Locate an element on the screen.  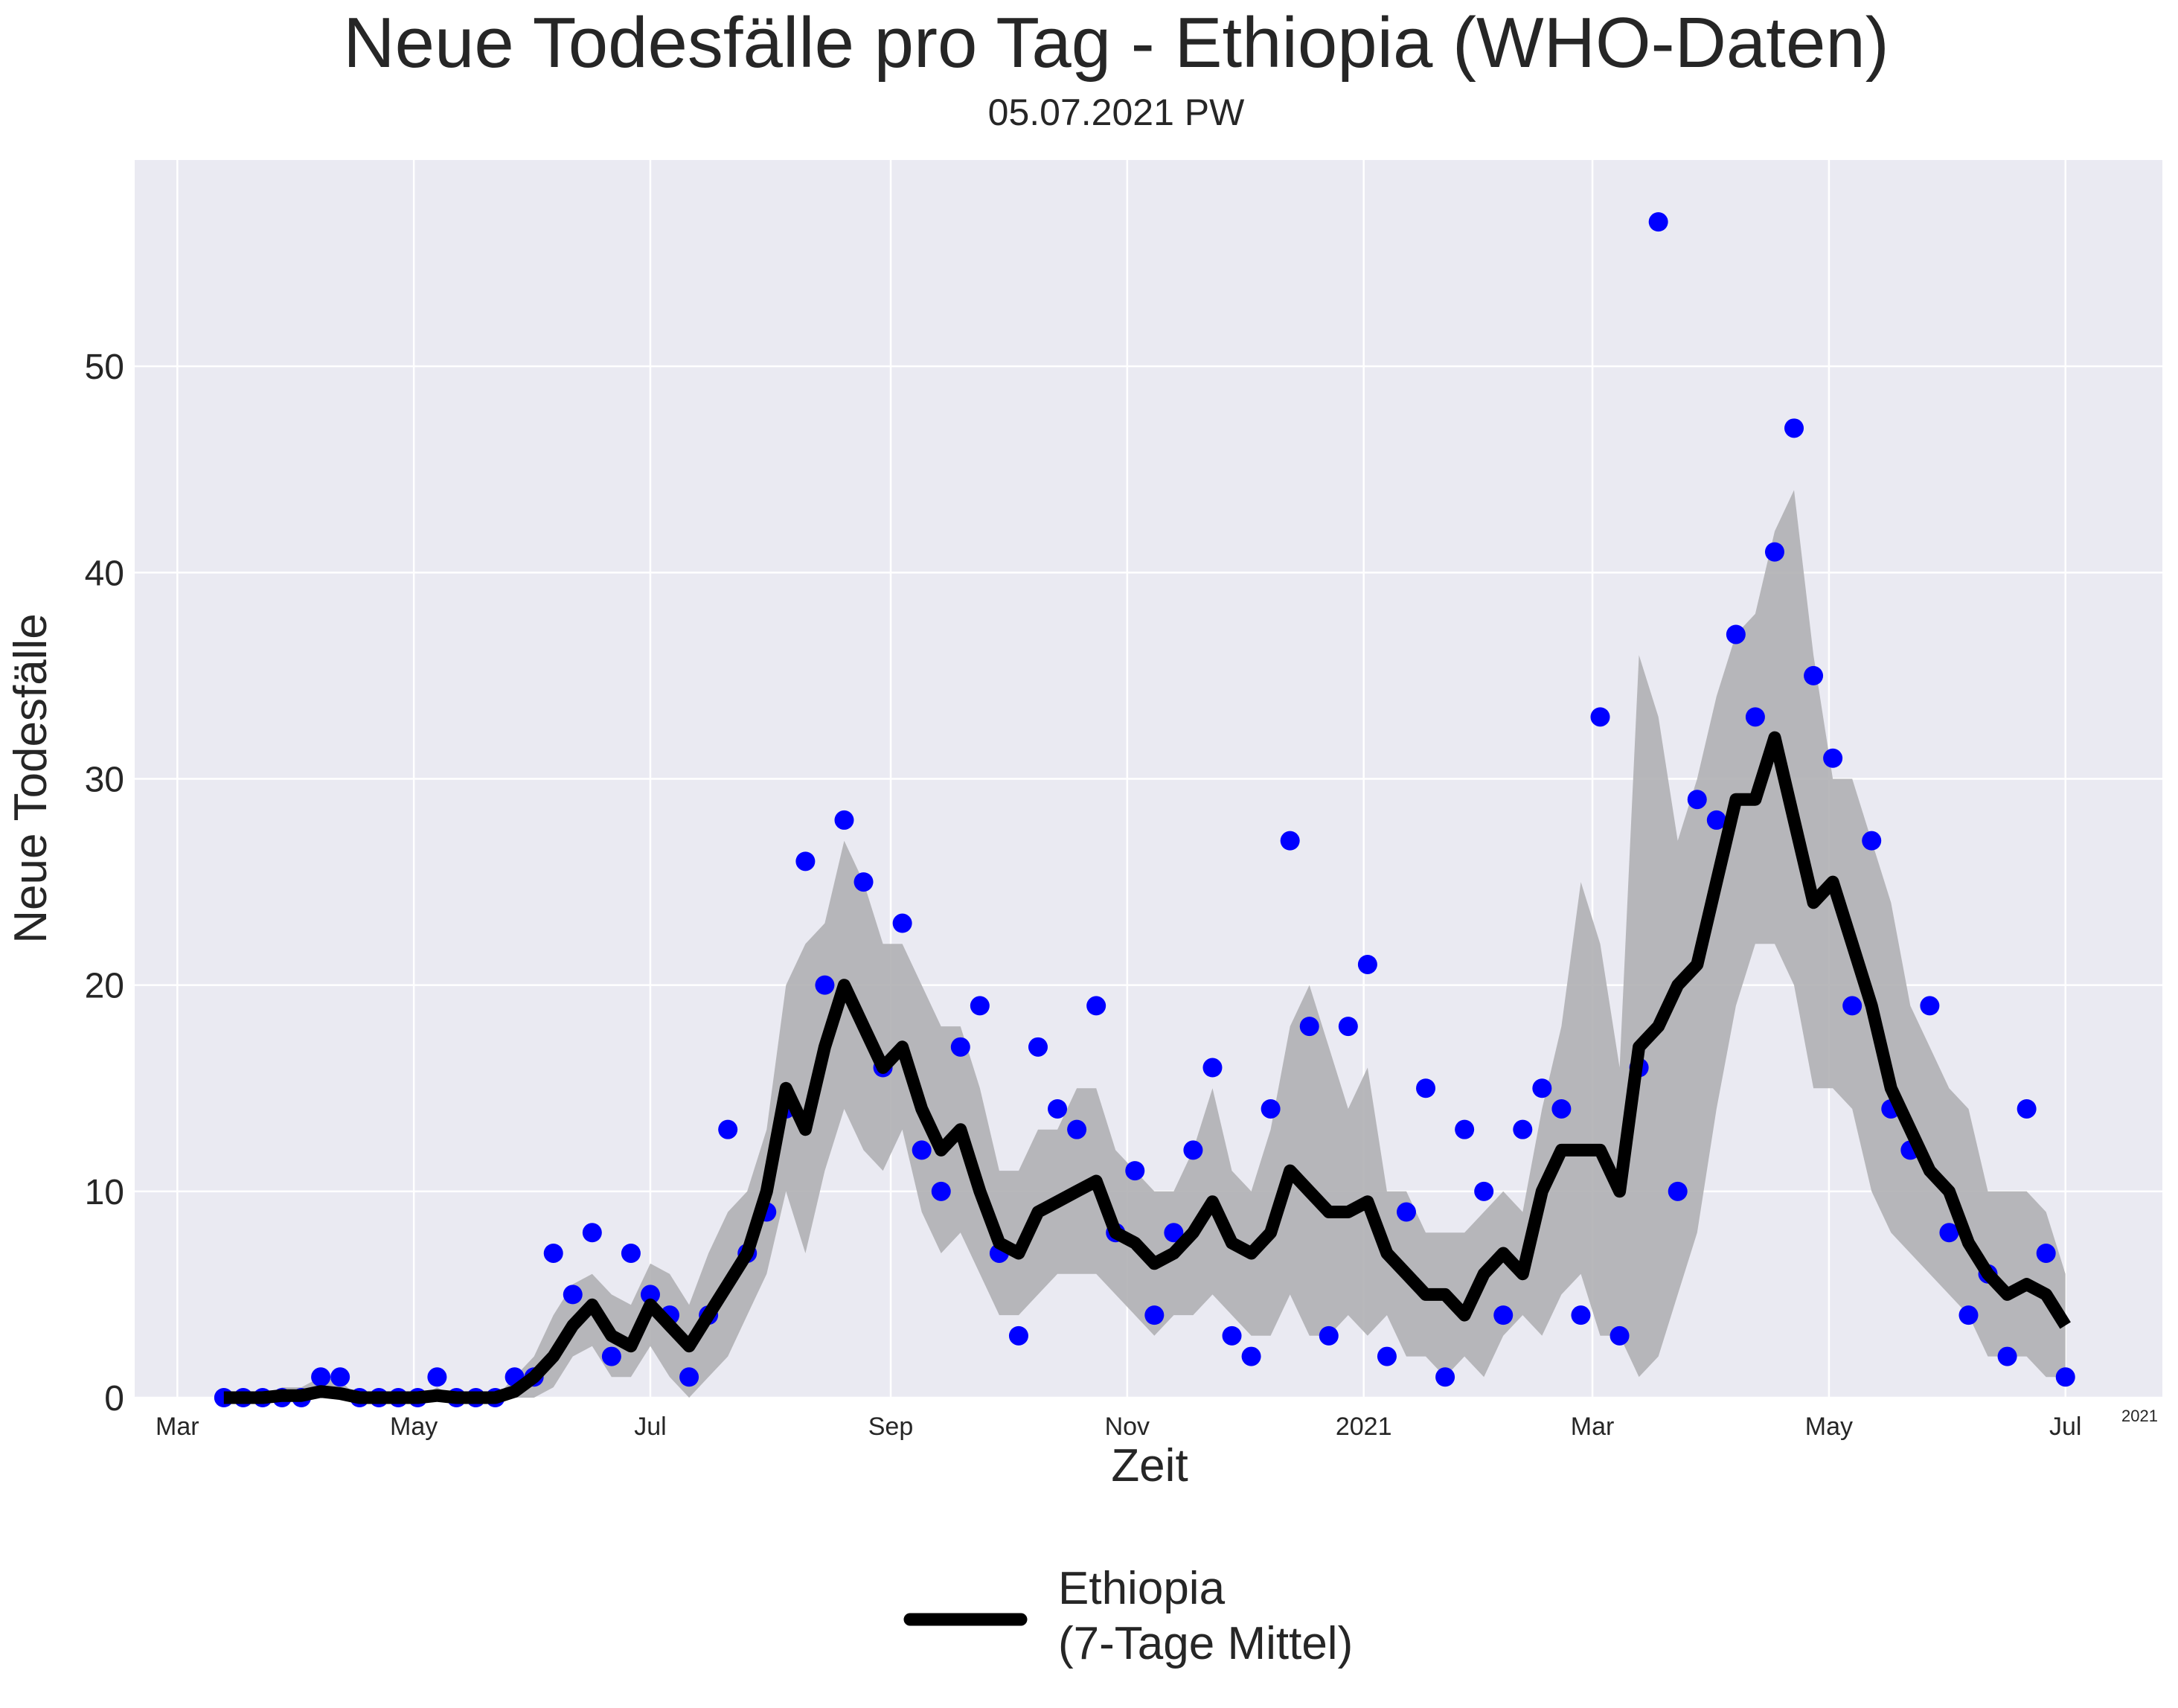
y-tick-label: 20 is located at coordinates (104, 986).